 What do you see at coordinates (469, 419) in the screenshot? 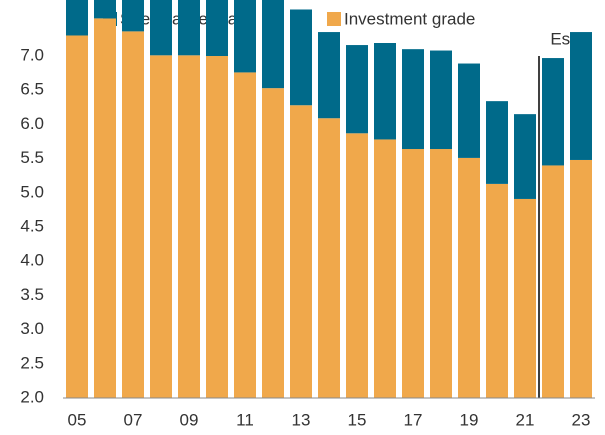
I see `x-tick-label: 19` at bounding box center [469, 419].